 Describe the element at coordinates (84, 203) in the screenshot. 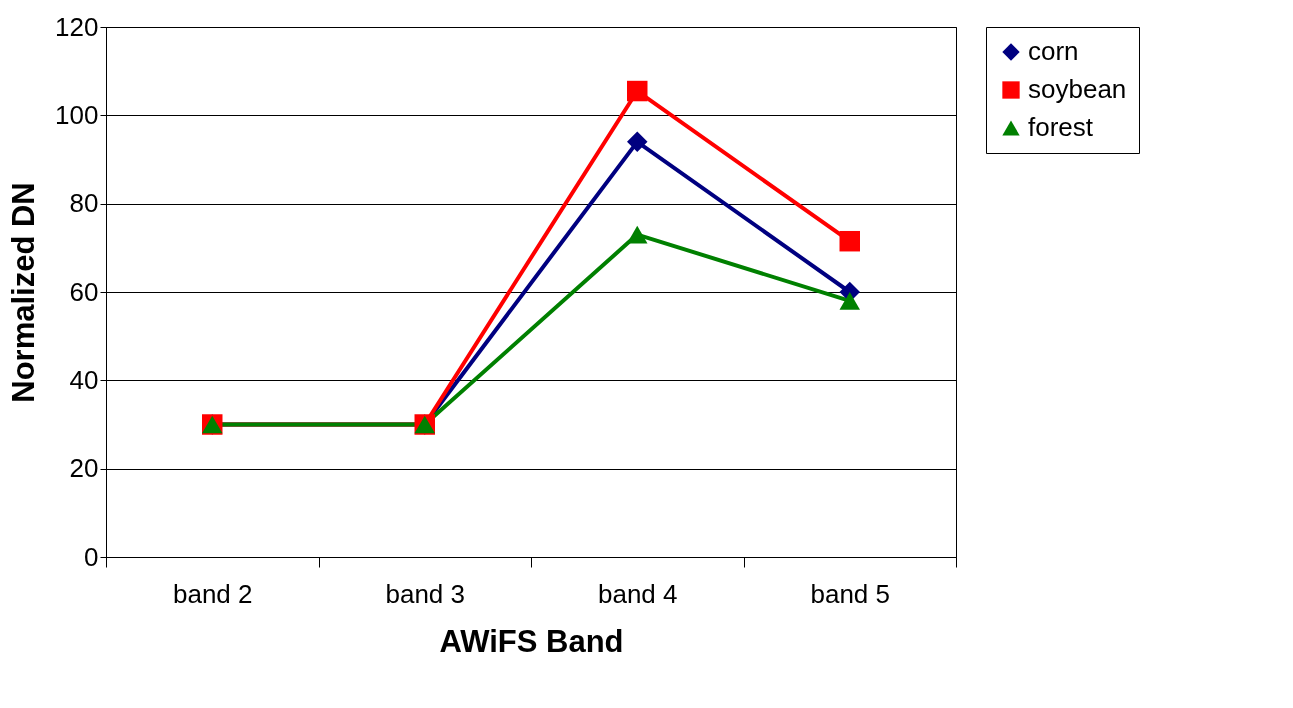

I see `y-tick-label: 80` at that location.